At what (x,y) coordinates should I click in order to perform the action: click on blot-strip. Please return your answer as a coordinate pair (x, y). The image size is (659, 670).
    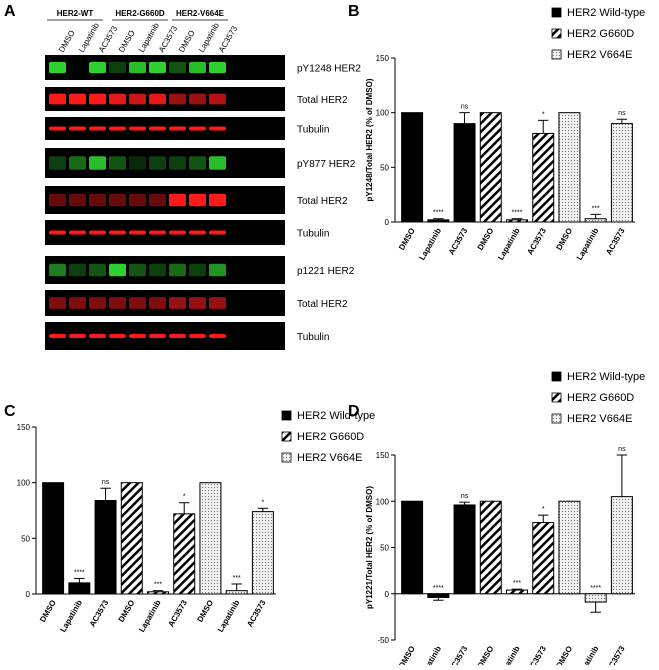
    Looking at the image, I should click on (165, 270).